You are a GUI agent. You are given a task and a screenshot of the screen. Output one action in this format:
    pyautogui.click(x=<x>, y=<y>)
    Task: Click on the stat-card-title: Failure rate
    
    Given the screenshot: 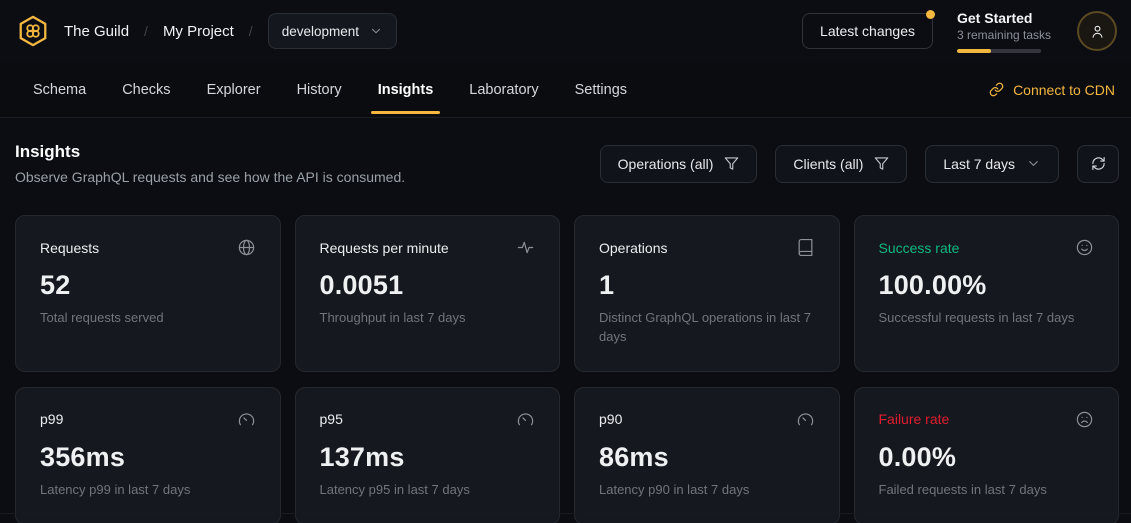 What is the action you would take?
    pyautogui.click(x=914, y=419)
    